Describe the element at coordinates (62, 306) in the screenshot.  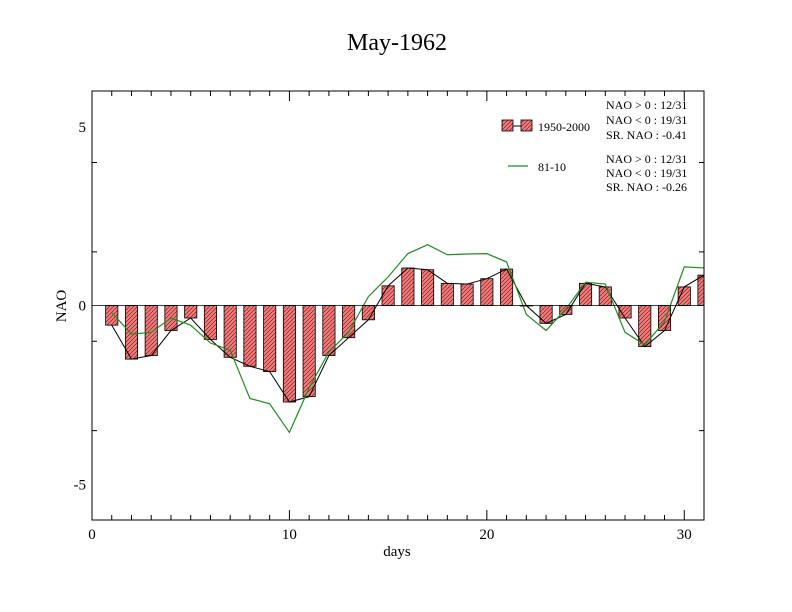
I see `y-axis-label: NAO` at that location.